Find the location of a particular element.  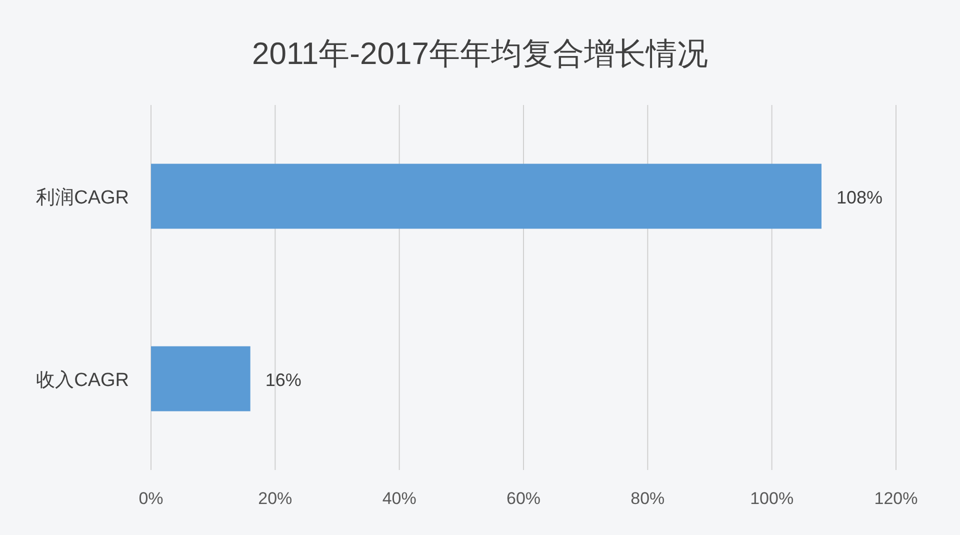

chart-title: 2011年-2017年年均复合增长情况 is located at coordinates (480, 53).